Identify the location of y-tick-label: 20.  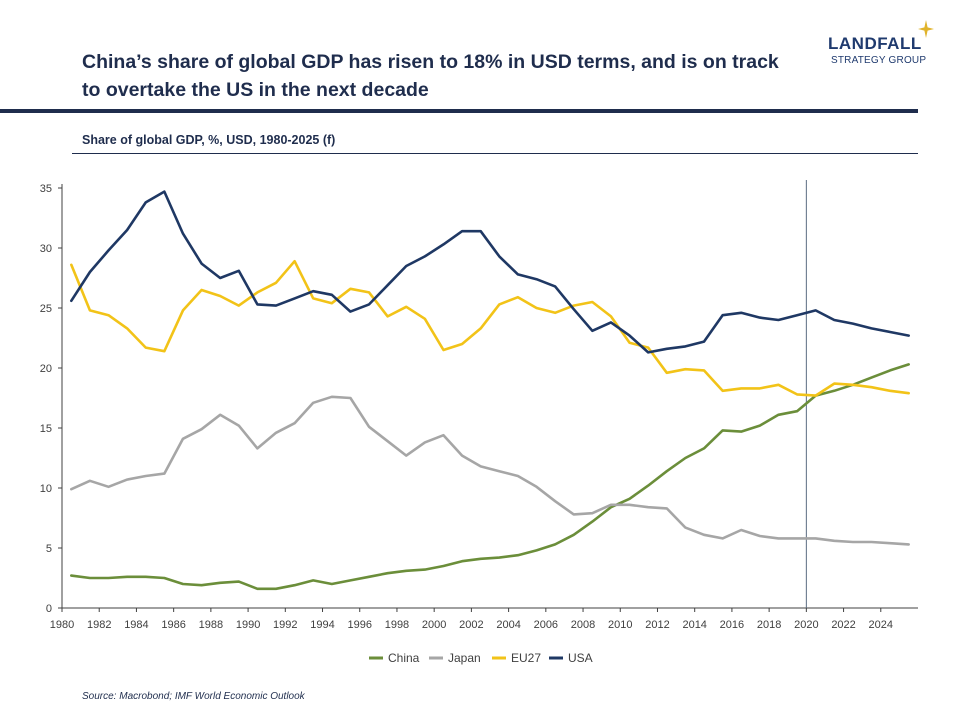
(46, 369).